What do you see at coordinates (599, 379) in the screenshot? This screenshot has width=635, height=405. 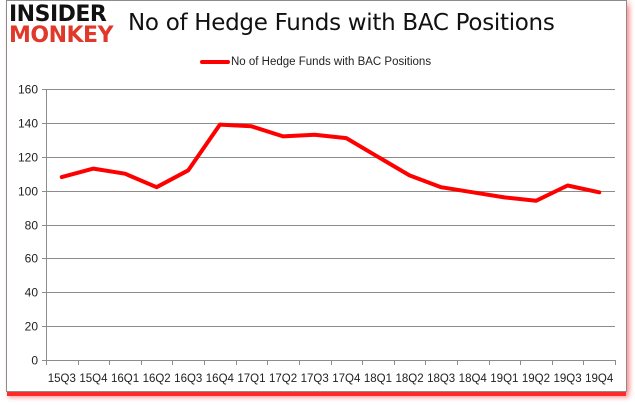 I see `x-tick-label: 19Q4` at bounding box center [599, 379].